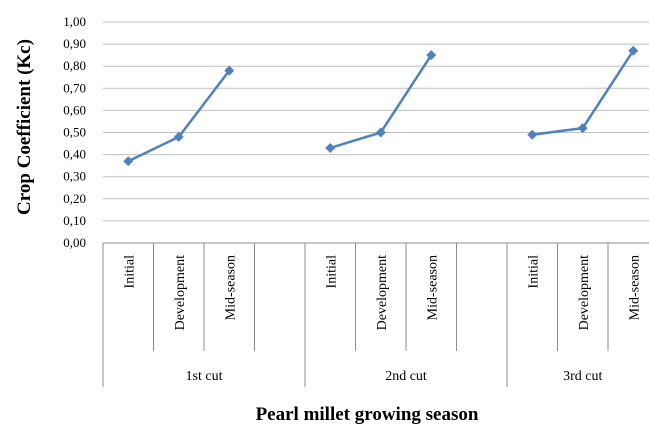 The height and width of the screenshot is (428, 649). What do you see at coordinates (582, 376) in the screenshot?
I see `x-group-label: 3rd cut` at bounding box center [582, 376].